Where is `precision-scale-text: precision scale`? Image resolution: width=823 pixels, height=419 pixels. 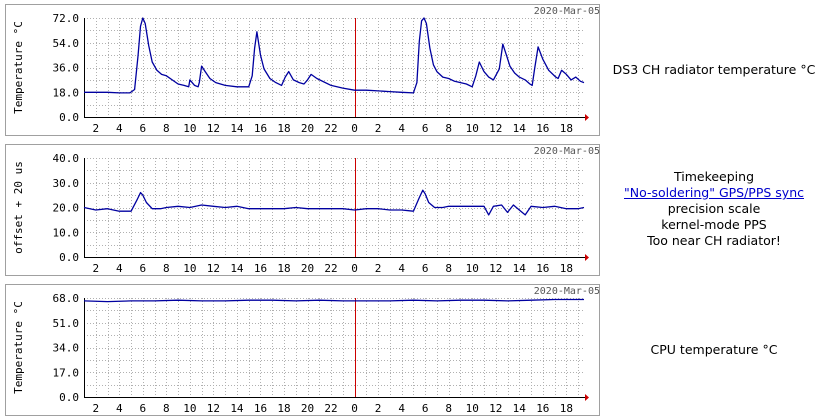 precision-scale-text: precision scale is located at coordinates (714, 208).